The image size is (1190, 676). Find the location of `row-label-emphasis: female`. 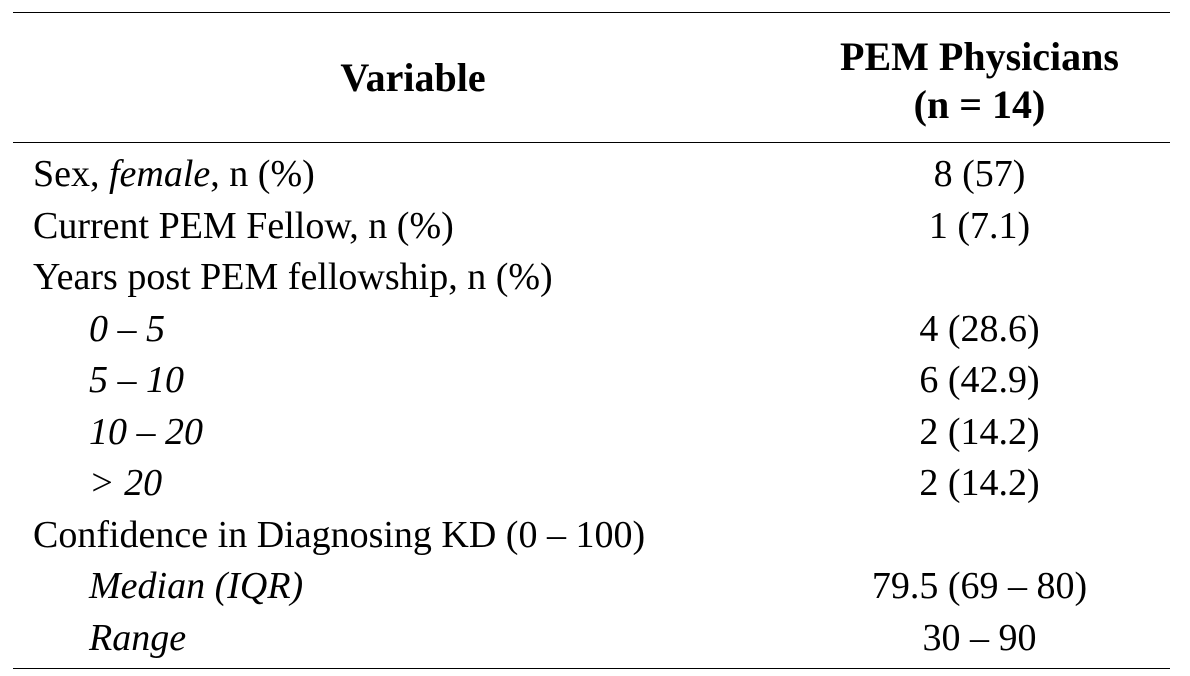

row-label-emphasis: female is located at coordinates (160, 174).